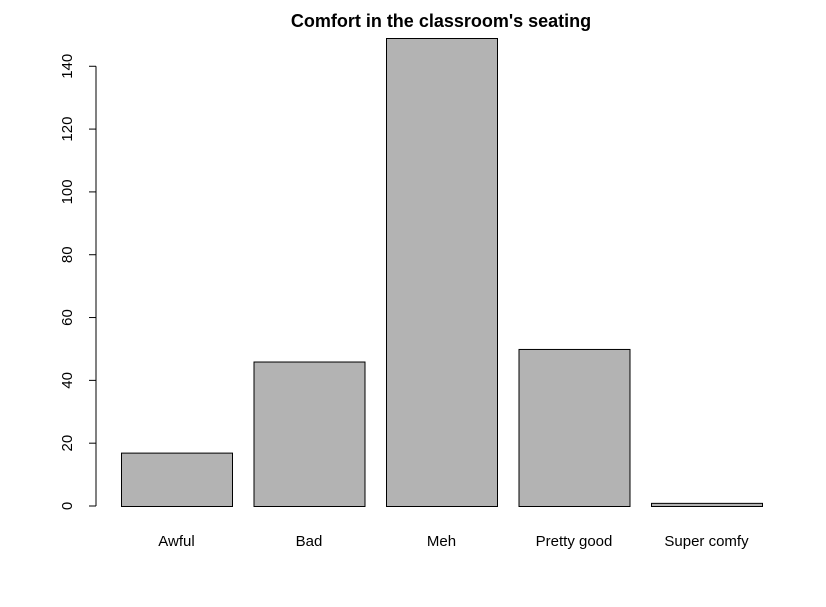 This screenshot has width=826, height=607. I want to click on bar-bad, so click(309, 434).